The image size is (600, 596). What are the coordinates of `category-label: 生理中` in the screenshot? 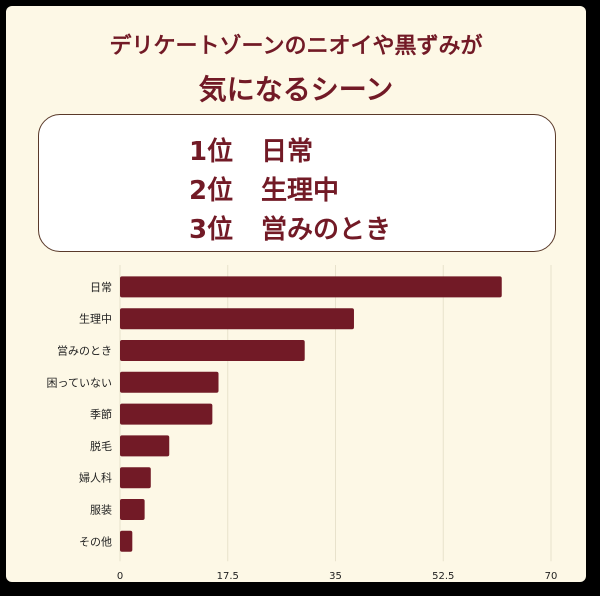 It's located at (95, 319).